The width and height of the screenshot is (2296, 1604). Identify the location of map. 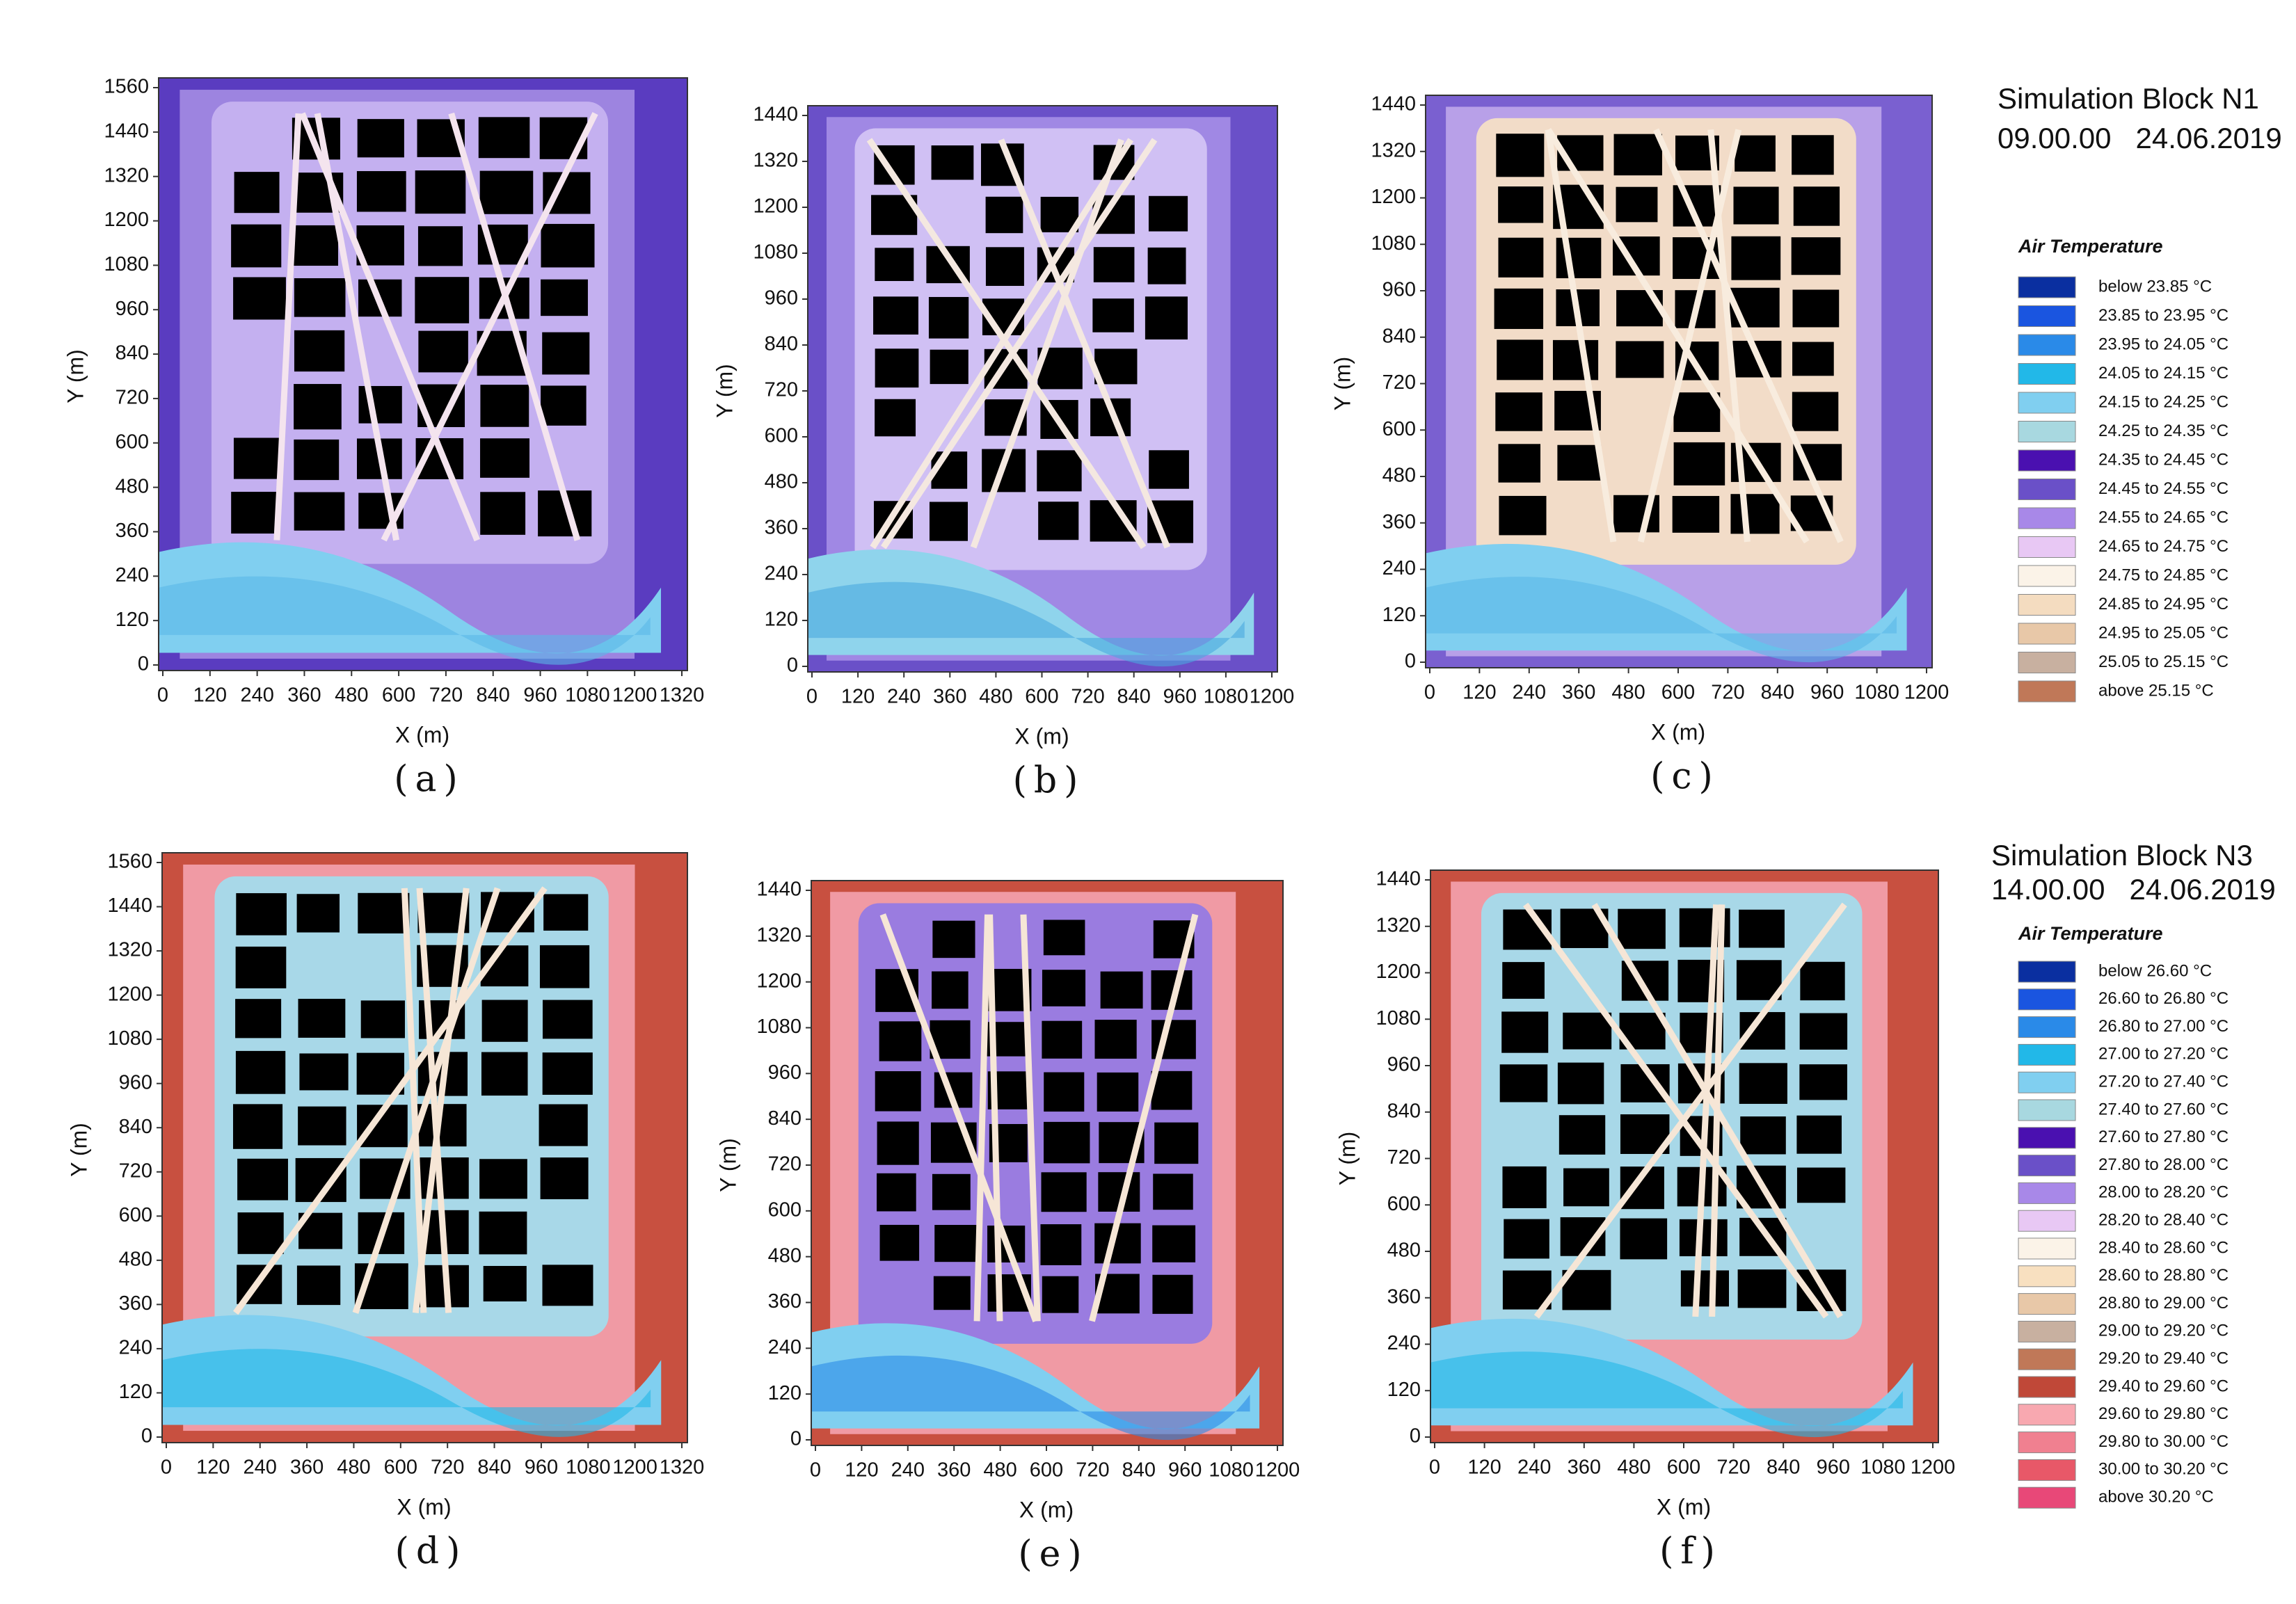
(1684, 1156).